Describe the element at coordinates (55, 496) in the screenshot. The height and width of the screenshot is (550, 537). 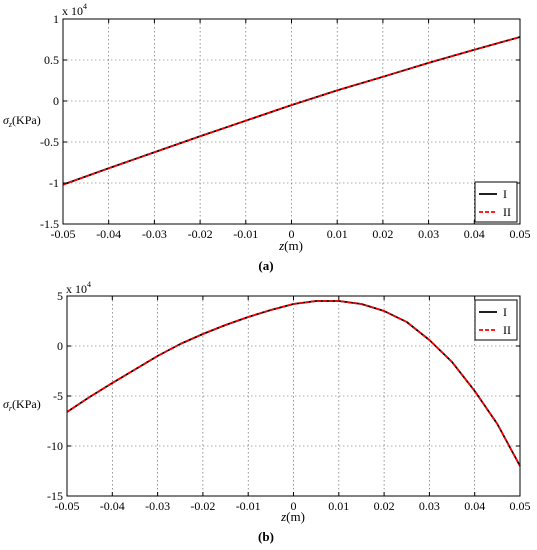
I see `y-tick-label: -15` at that location.